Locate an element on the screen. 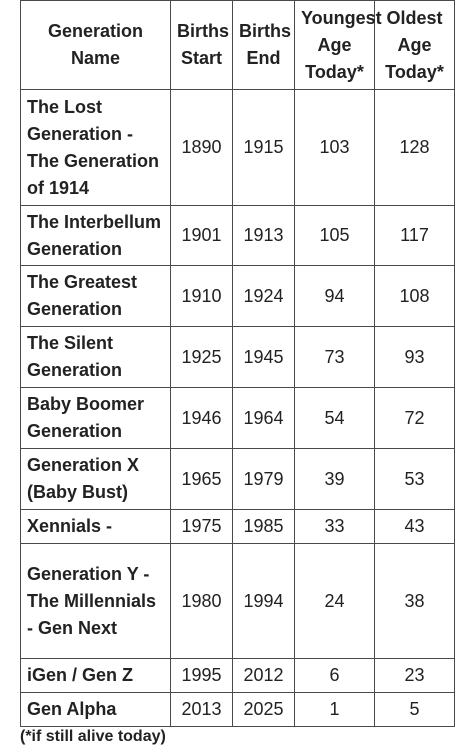 This screenshot has width=474, height=752. youngest-age-cell: 33 is located at coordinates (334, 526).